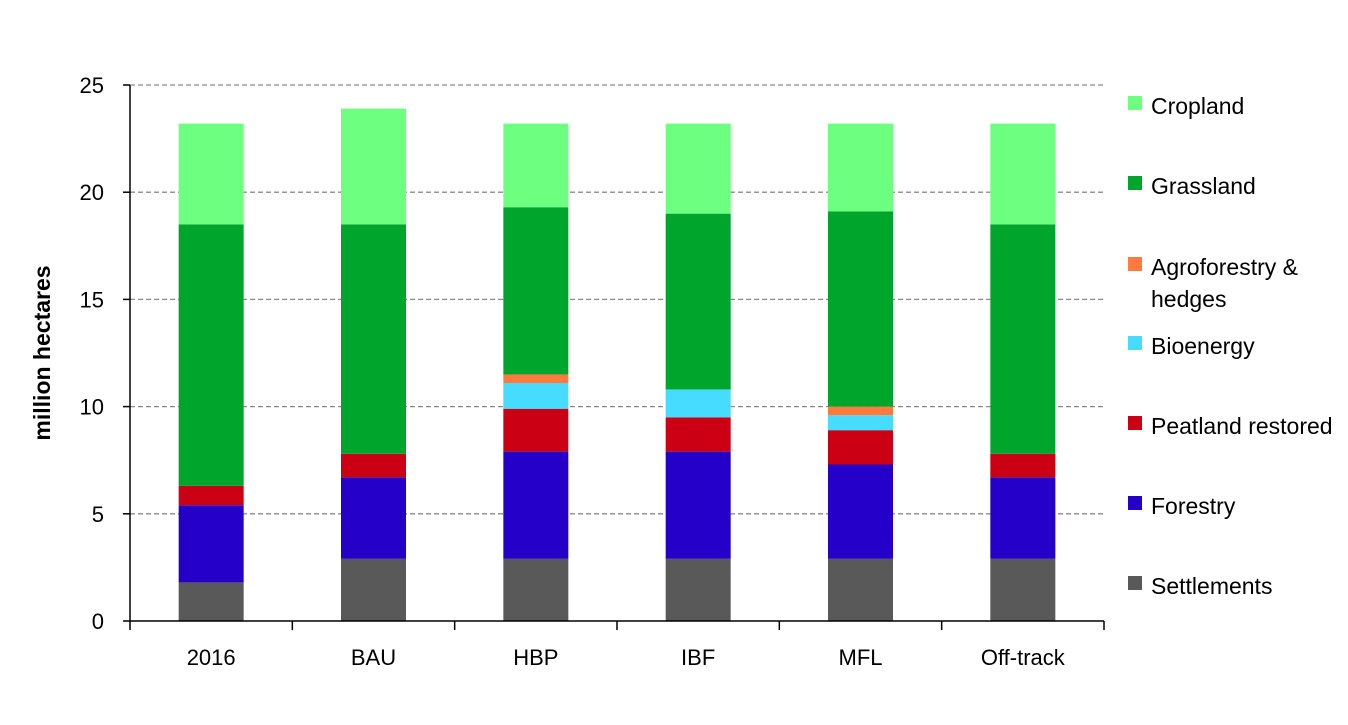 This screenshot has width=1348, height=725. I want to click on legend-item: Settlements, so click(1232, 586).